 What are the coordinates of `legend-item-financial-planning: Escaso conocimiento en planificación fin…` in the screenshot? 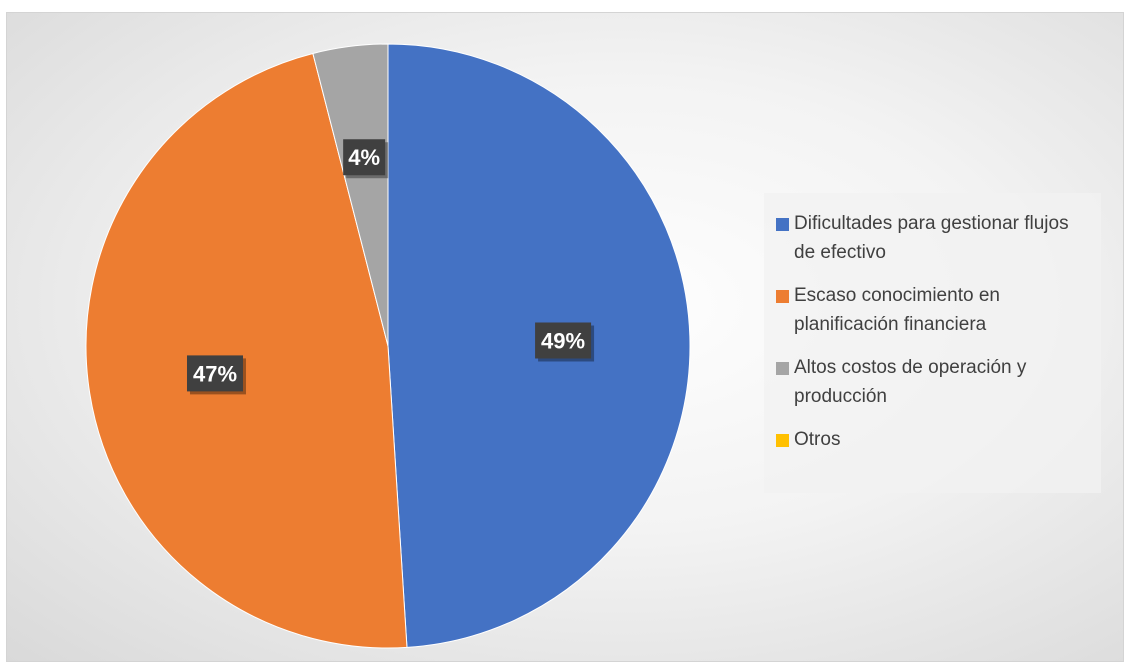 It's located at (935, 310).